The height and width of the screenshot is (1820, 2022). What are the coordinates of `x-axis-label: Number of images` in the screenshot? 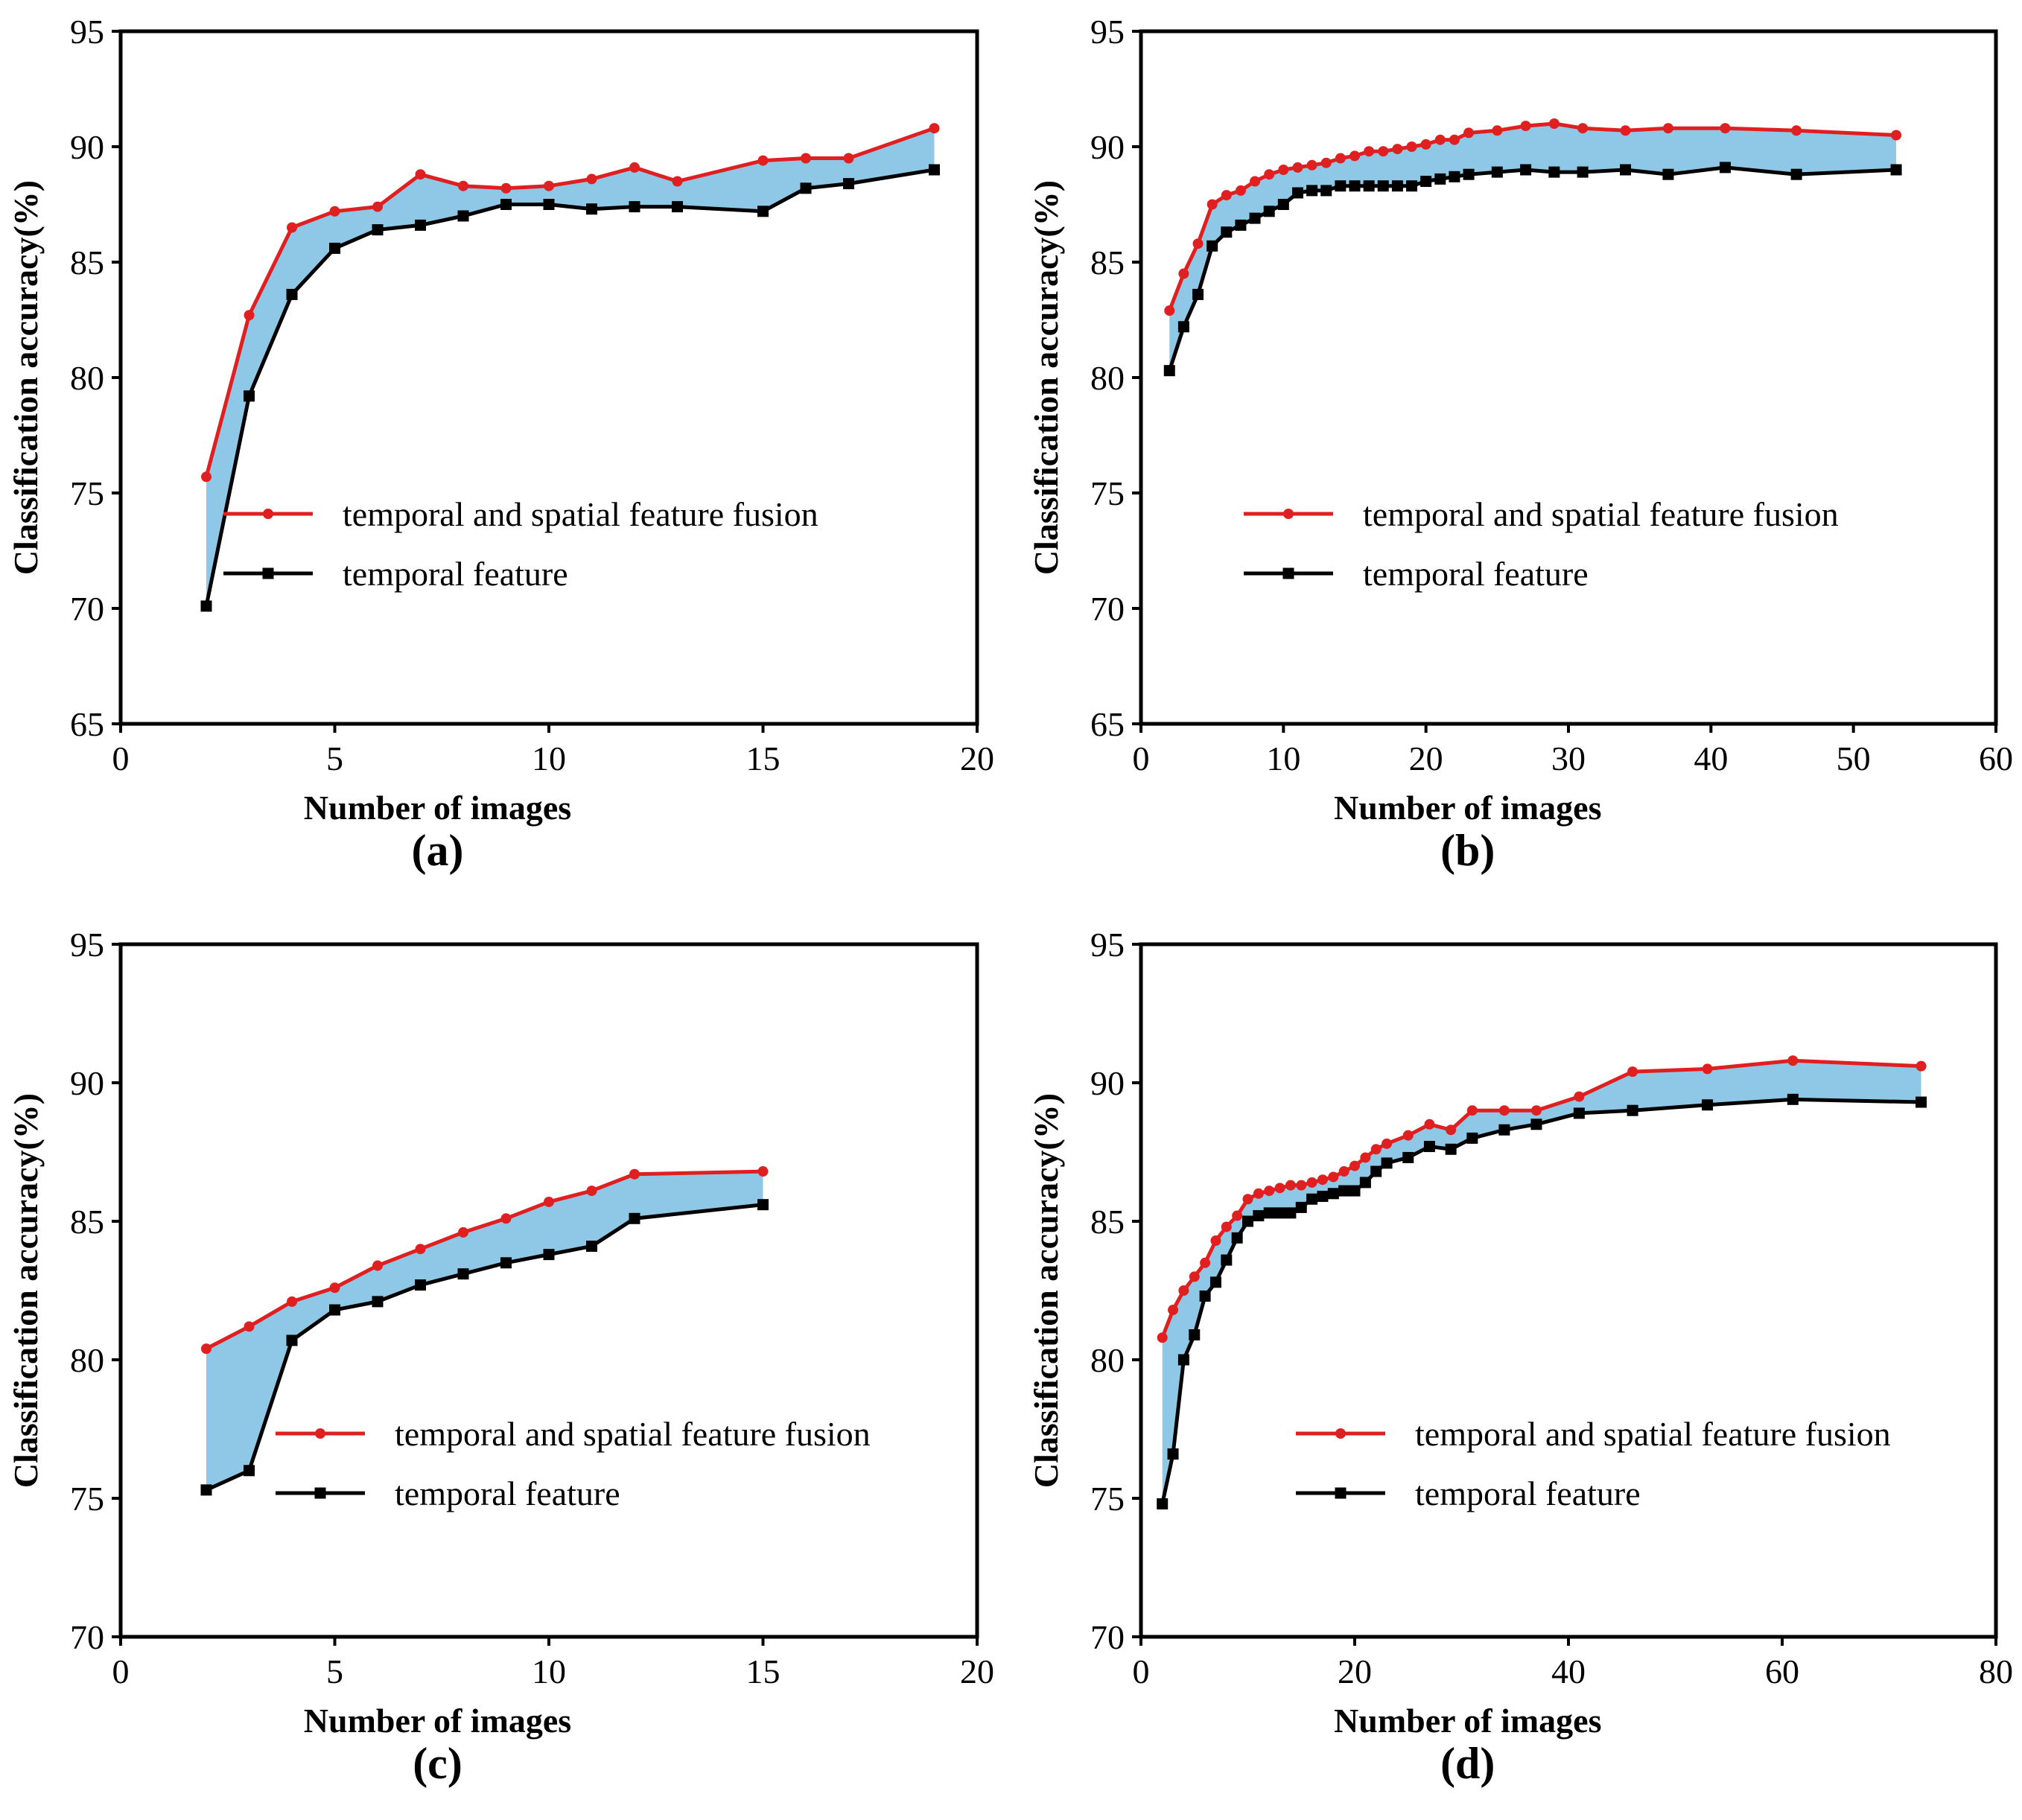 It's located at (1467, 1721).